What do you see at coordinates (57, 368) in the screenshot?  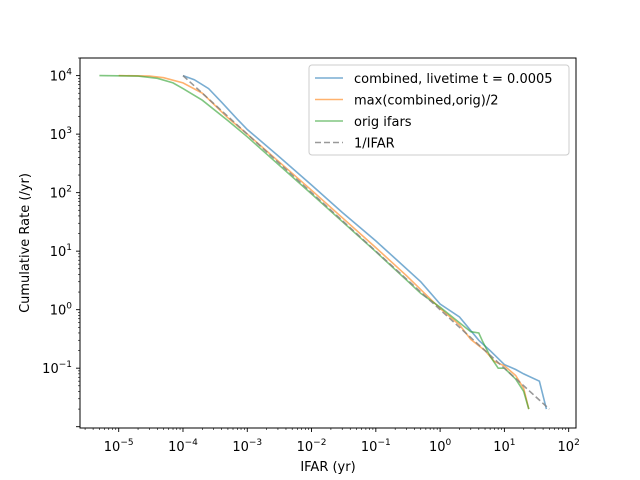 I see `y-tick-label: 10⁻¹` at bounding box center [57, 368].